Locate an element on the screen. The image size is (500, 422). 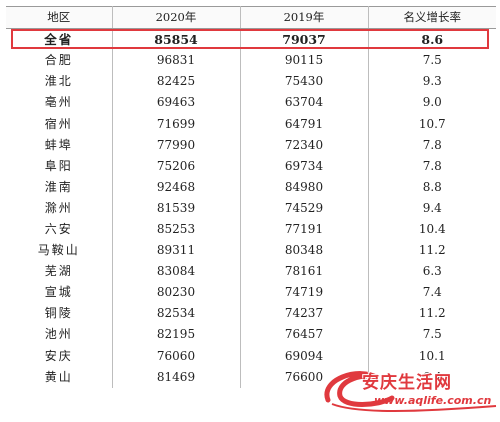
cell-value-2019: 69734 is located at coordinates (304, 166).